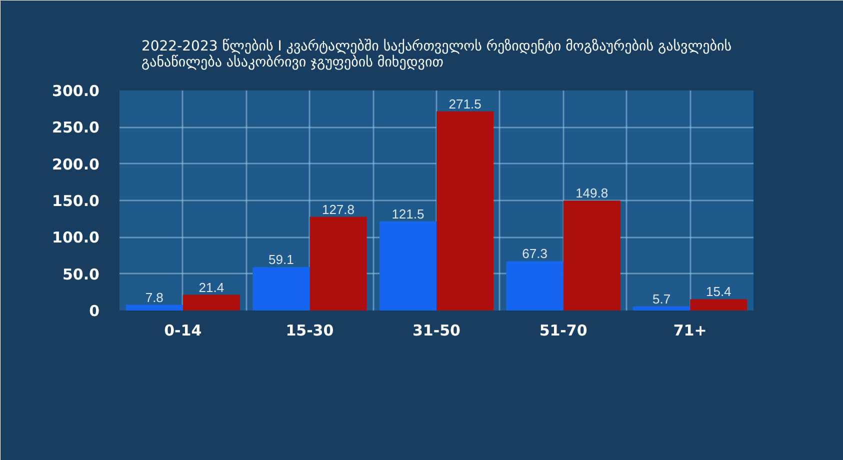 The width and height of the screenshot is (843, 460). What do you see at coordinates (436, 54) in the screenshot?
I see `chart-title: 2022-2023 წლების I კვარტალებში საქართველოს რეზიდენტი მოგზაურების გასვლების განაწილება ასაკობრივი ჯგუფების მიხედვით` at bounding box center [436, 54].